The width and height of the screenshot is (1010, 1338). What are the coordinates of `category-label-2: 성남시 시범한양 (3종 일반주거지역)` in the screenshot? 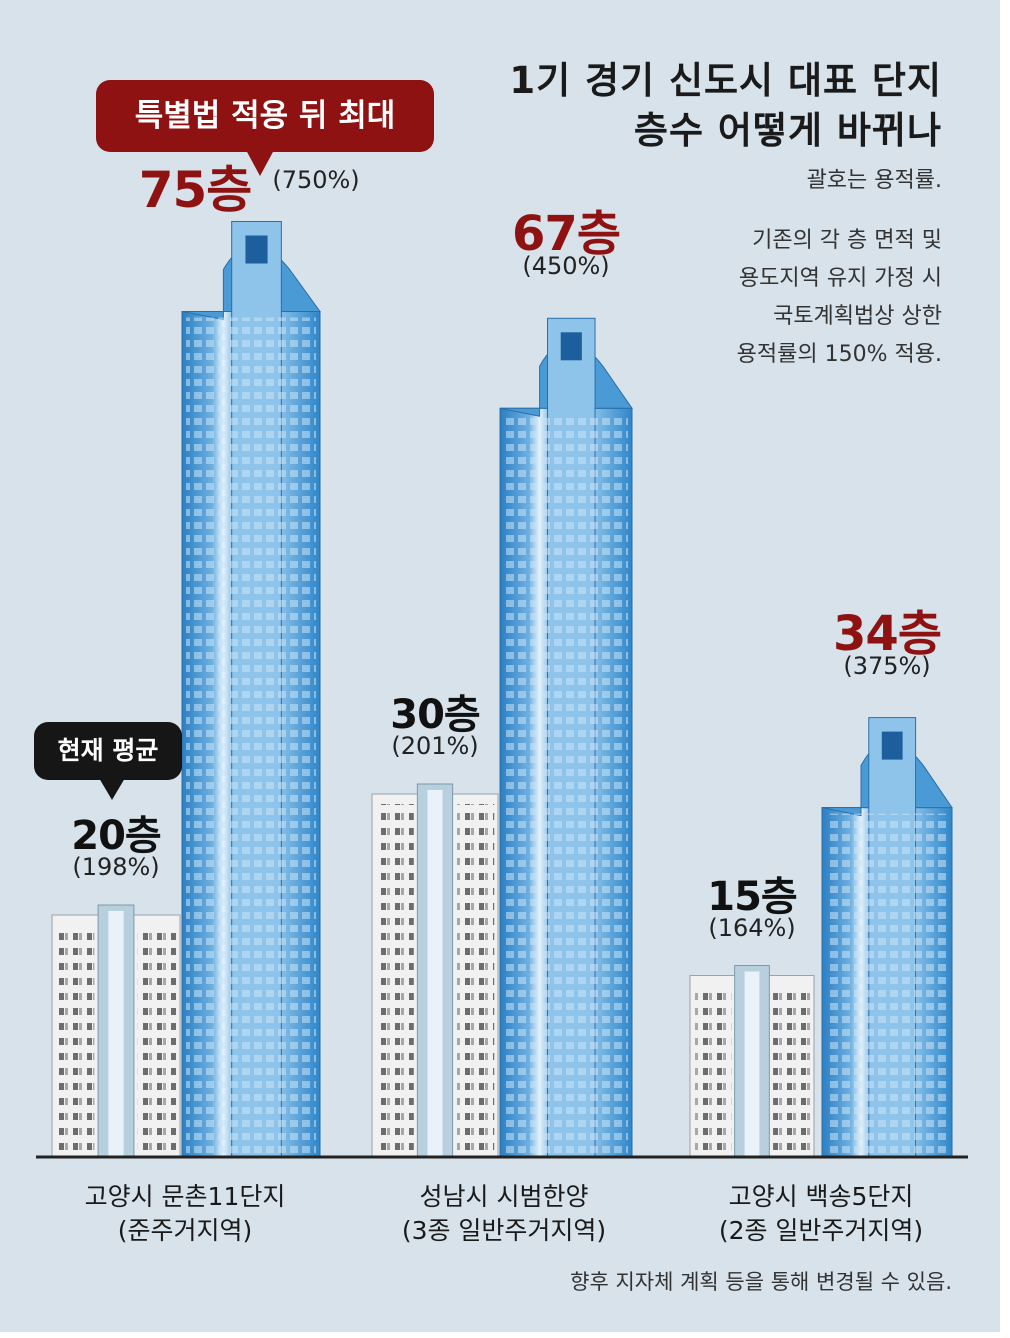 It's located at (504, 1213).